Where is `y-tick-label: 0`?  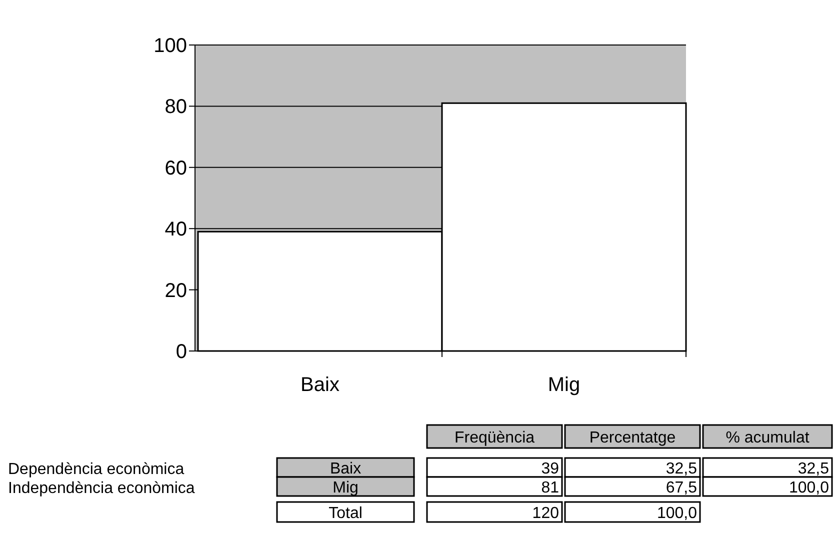
y-tick-label: 0 is located at coordinates (181, 352).